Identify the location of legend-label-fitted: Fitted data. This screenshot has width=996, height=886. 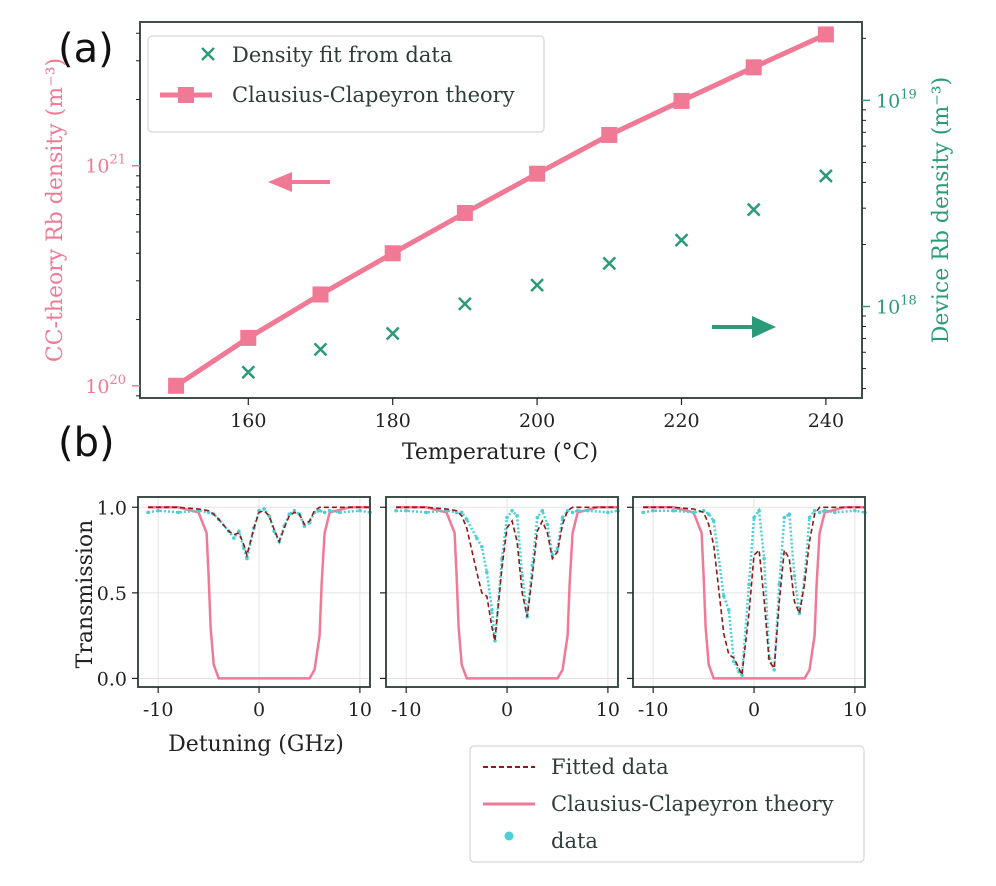
(610, 767).